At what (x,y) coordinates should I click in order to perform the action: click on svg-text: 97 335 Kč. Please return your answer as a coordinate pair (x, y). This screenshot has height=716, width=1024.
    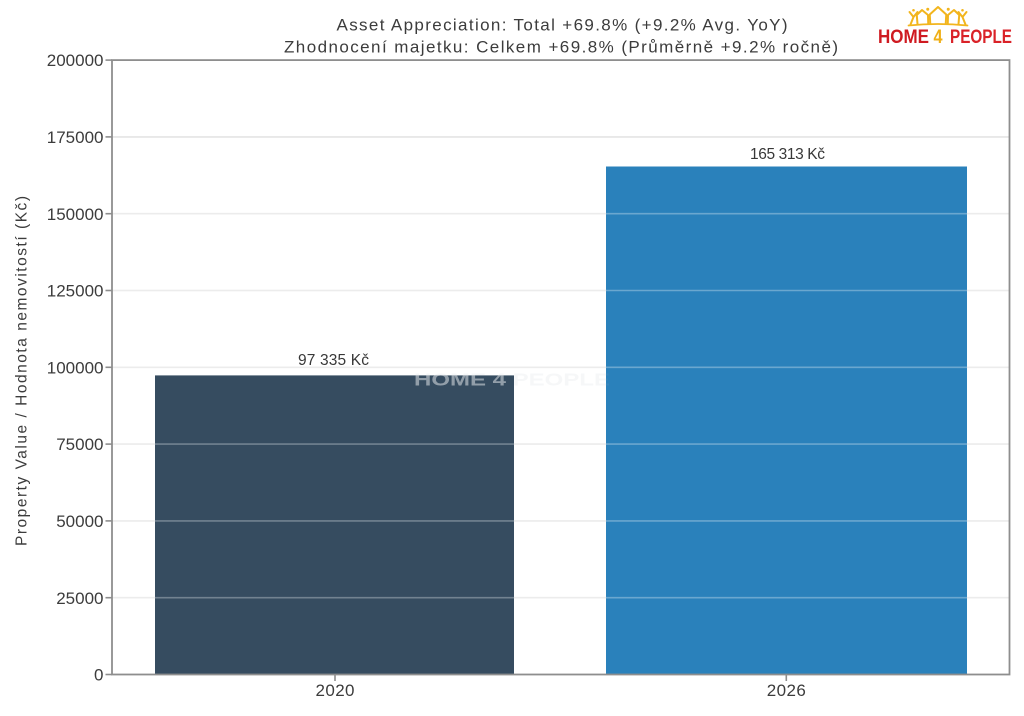
    Looking at the image, I should click on (333, 360).